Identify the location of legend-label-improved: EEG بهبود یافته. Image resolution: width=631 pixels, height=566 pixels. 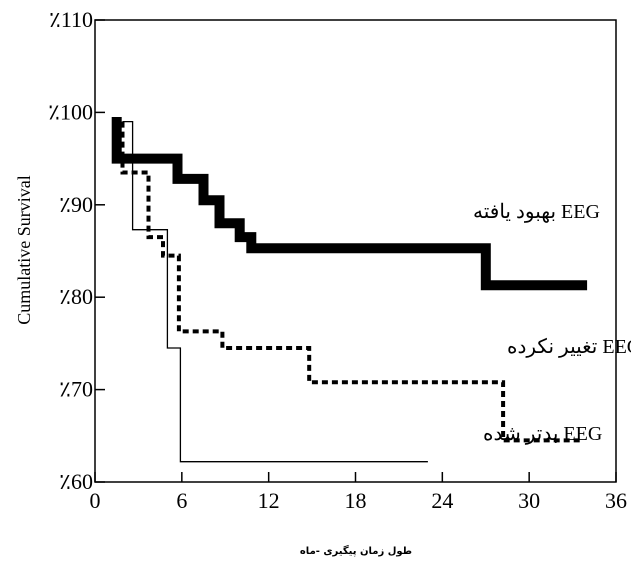
(536, 212).